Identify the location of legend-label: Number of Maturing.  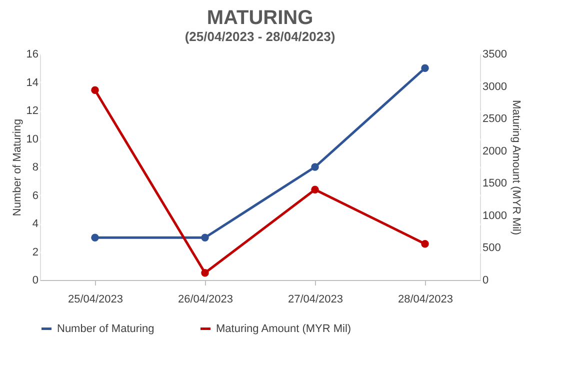
(105, 328).